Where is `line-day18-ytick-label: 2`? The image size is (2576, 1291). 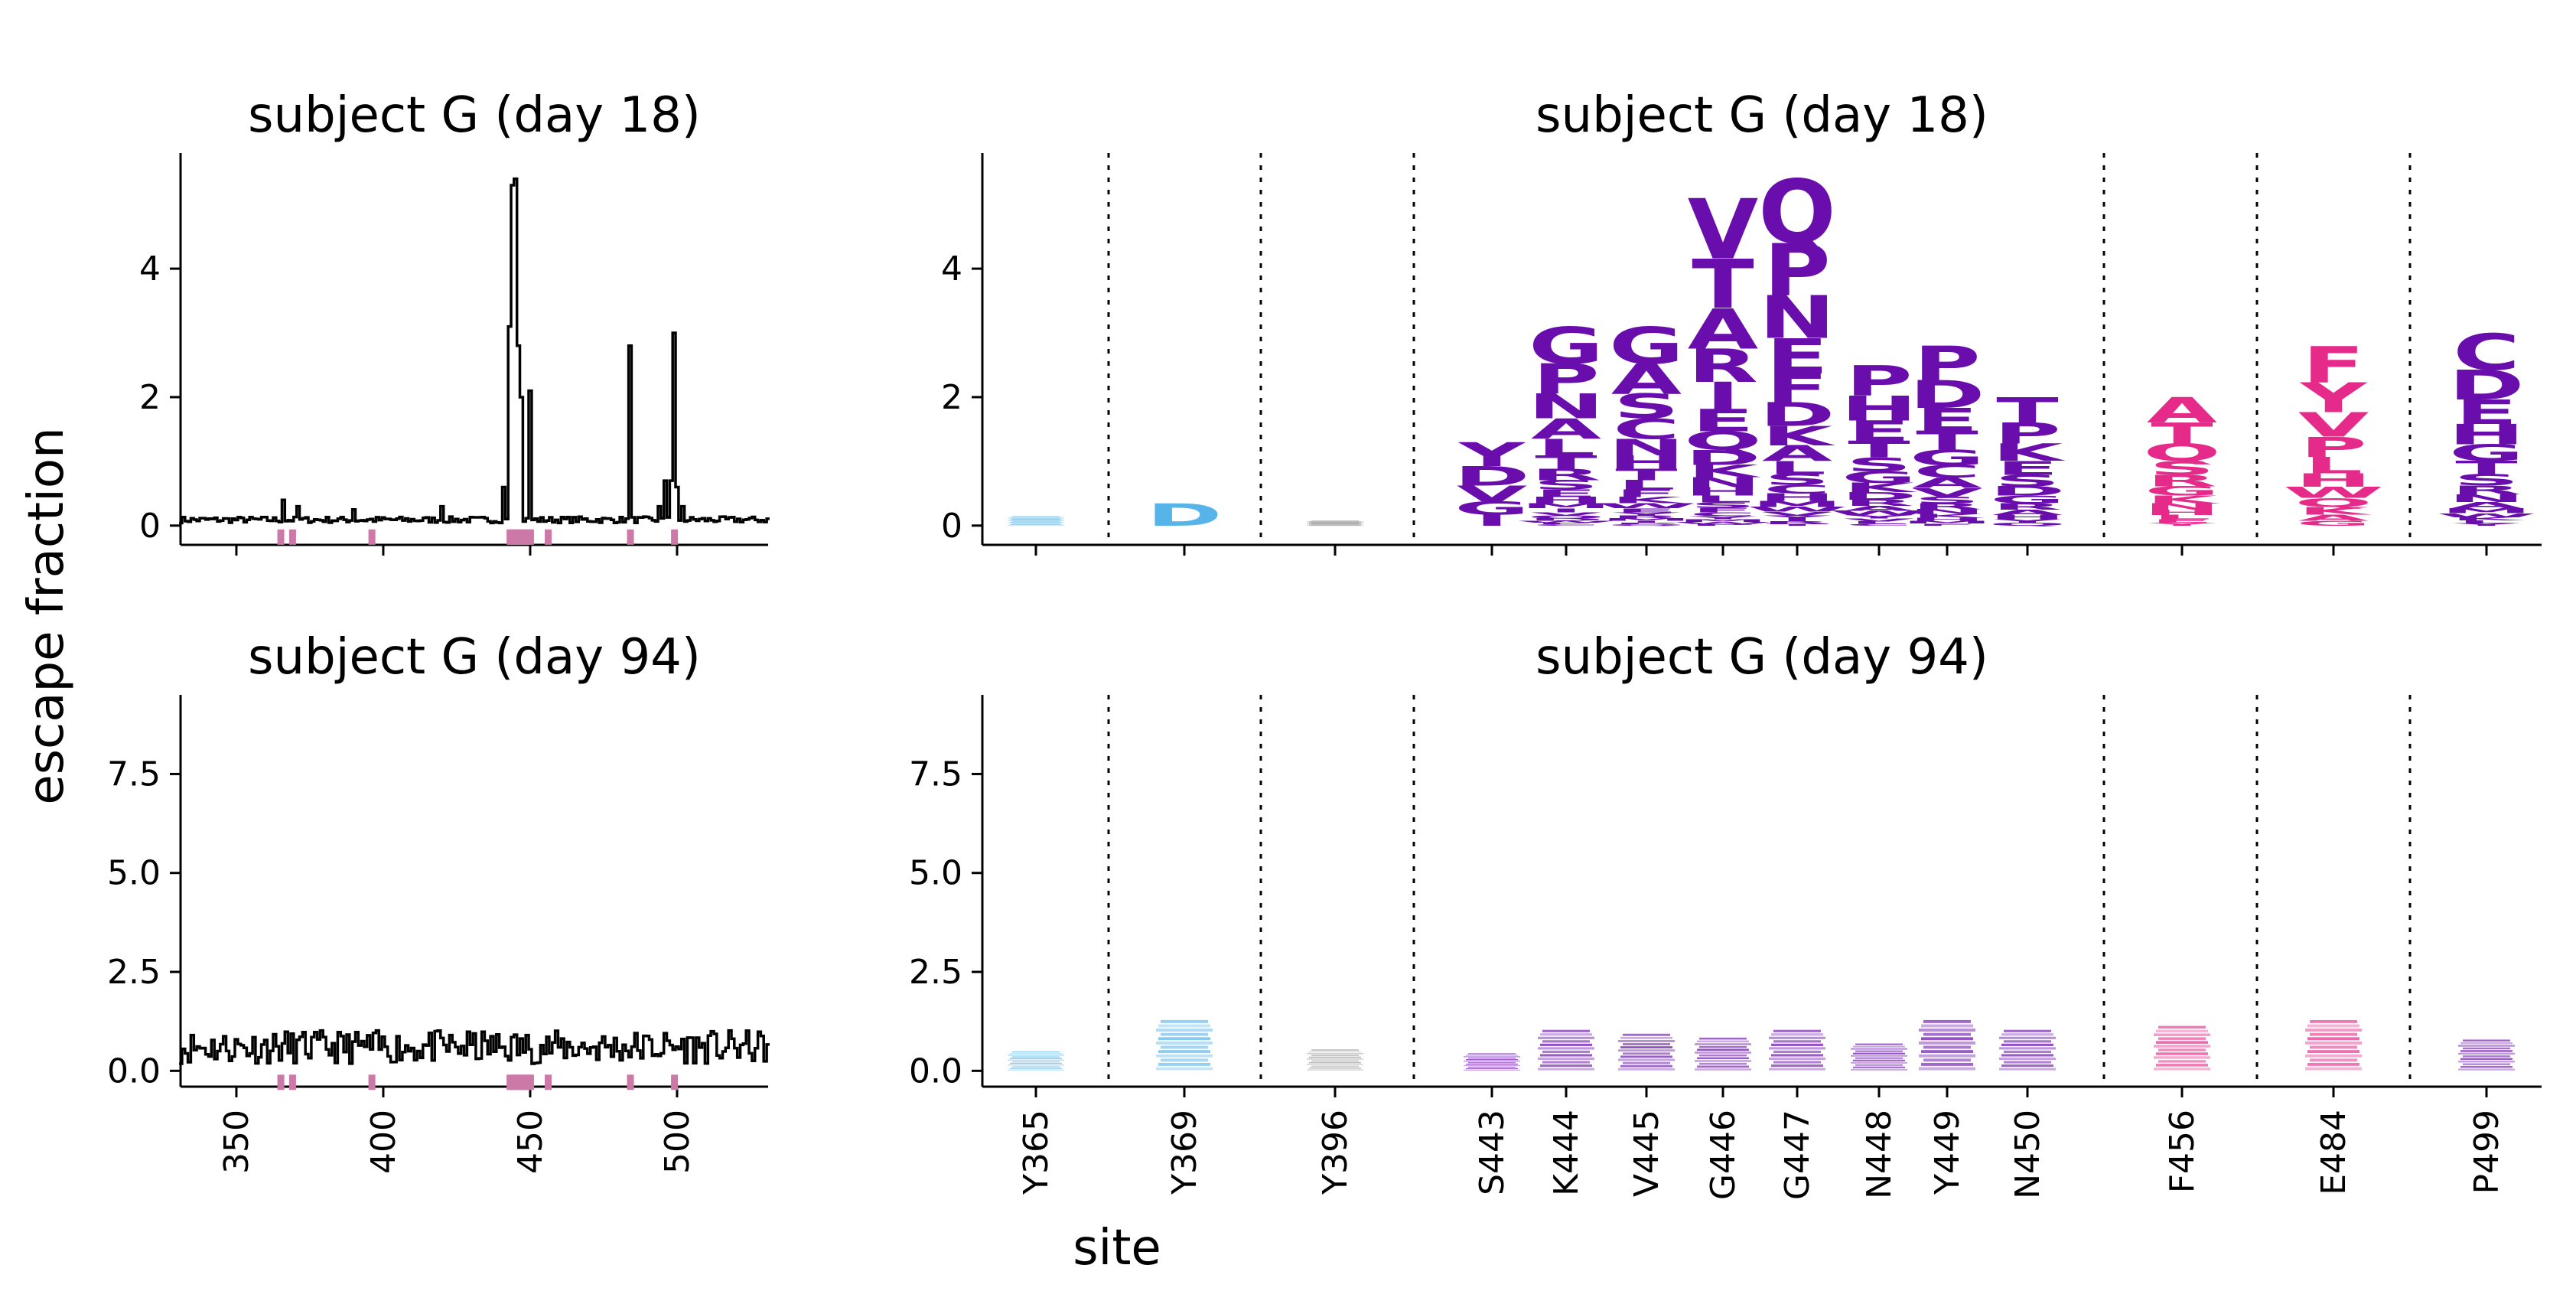 line-day18-ytick-label: 2 is located at coordinates (150, 397).